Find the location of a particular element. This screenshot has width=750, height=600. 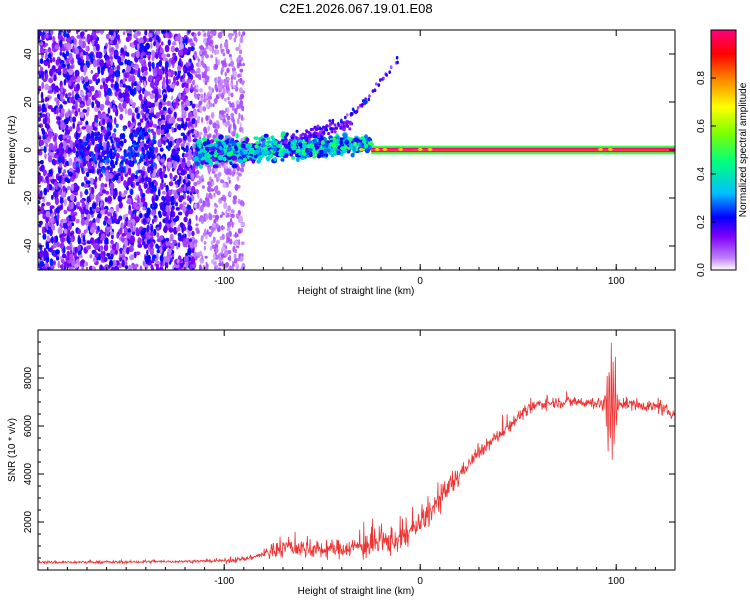

snr-ytick-label: 2000 is located at coordinates (28, 521).